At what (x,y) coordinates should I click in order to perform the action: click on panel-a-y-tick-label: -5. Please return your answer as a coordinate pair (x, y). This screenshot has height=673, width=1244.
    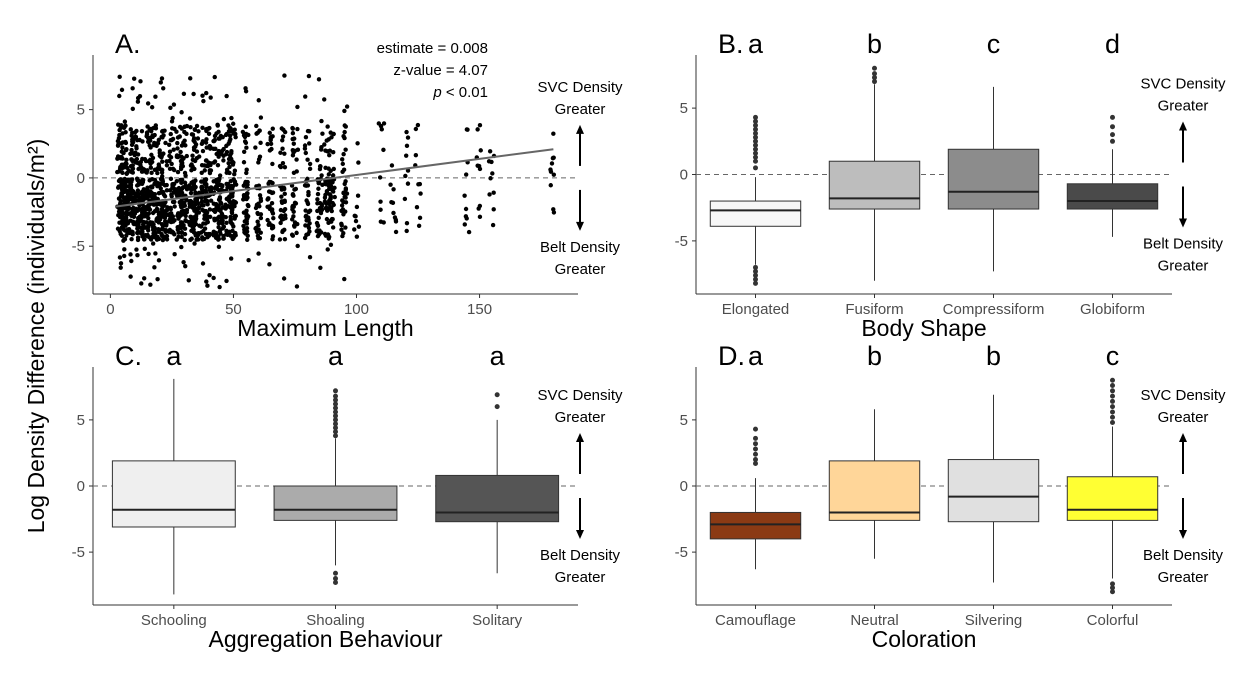
    Looking at the image, I should click on (78, 246).